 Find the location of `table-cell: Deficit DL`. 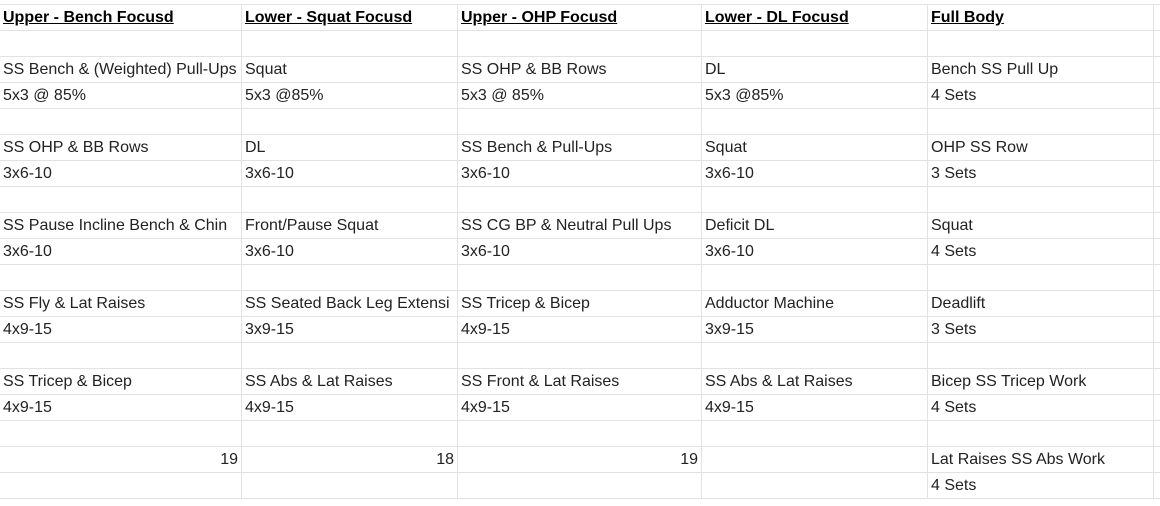

table-cell: Deficit DL is located at coordinates (815, 226).